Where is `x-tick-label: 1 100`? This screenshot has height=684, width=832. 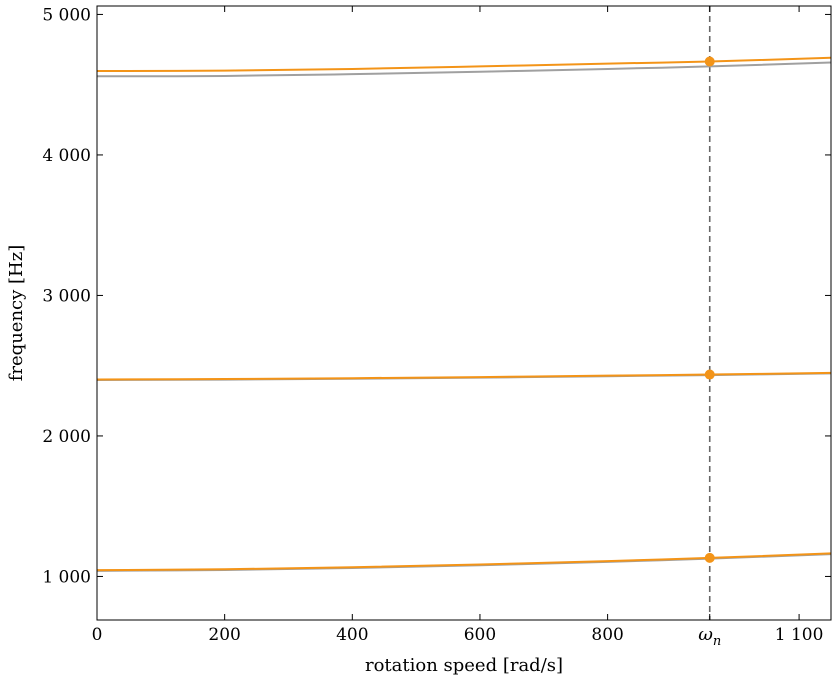
x-tick-label: 1 100 is located at coordinates (799, 635).